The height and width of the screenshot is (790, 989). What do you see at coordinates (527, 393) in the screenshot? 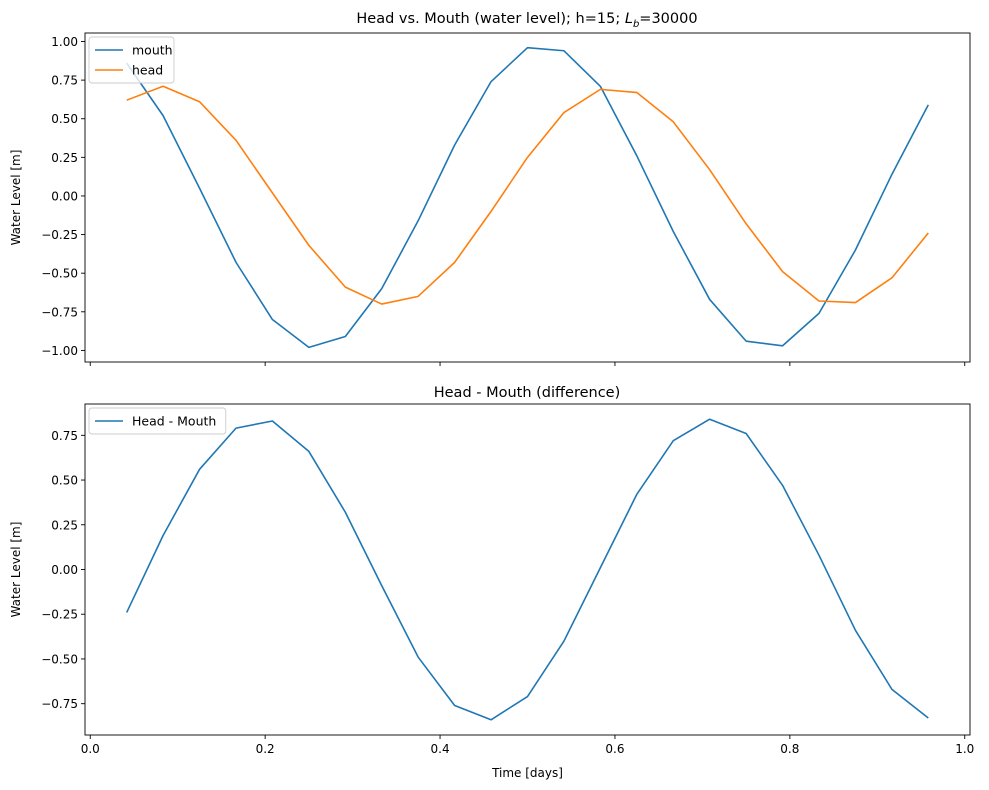
I see `bottom-chart-title: Head - Mouth (difference)` at bounding box center [527, 393].